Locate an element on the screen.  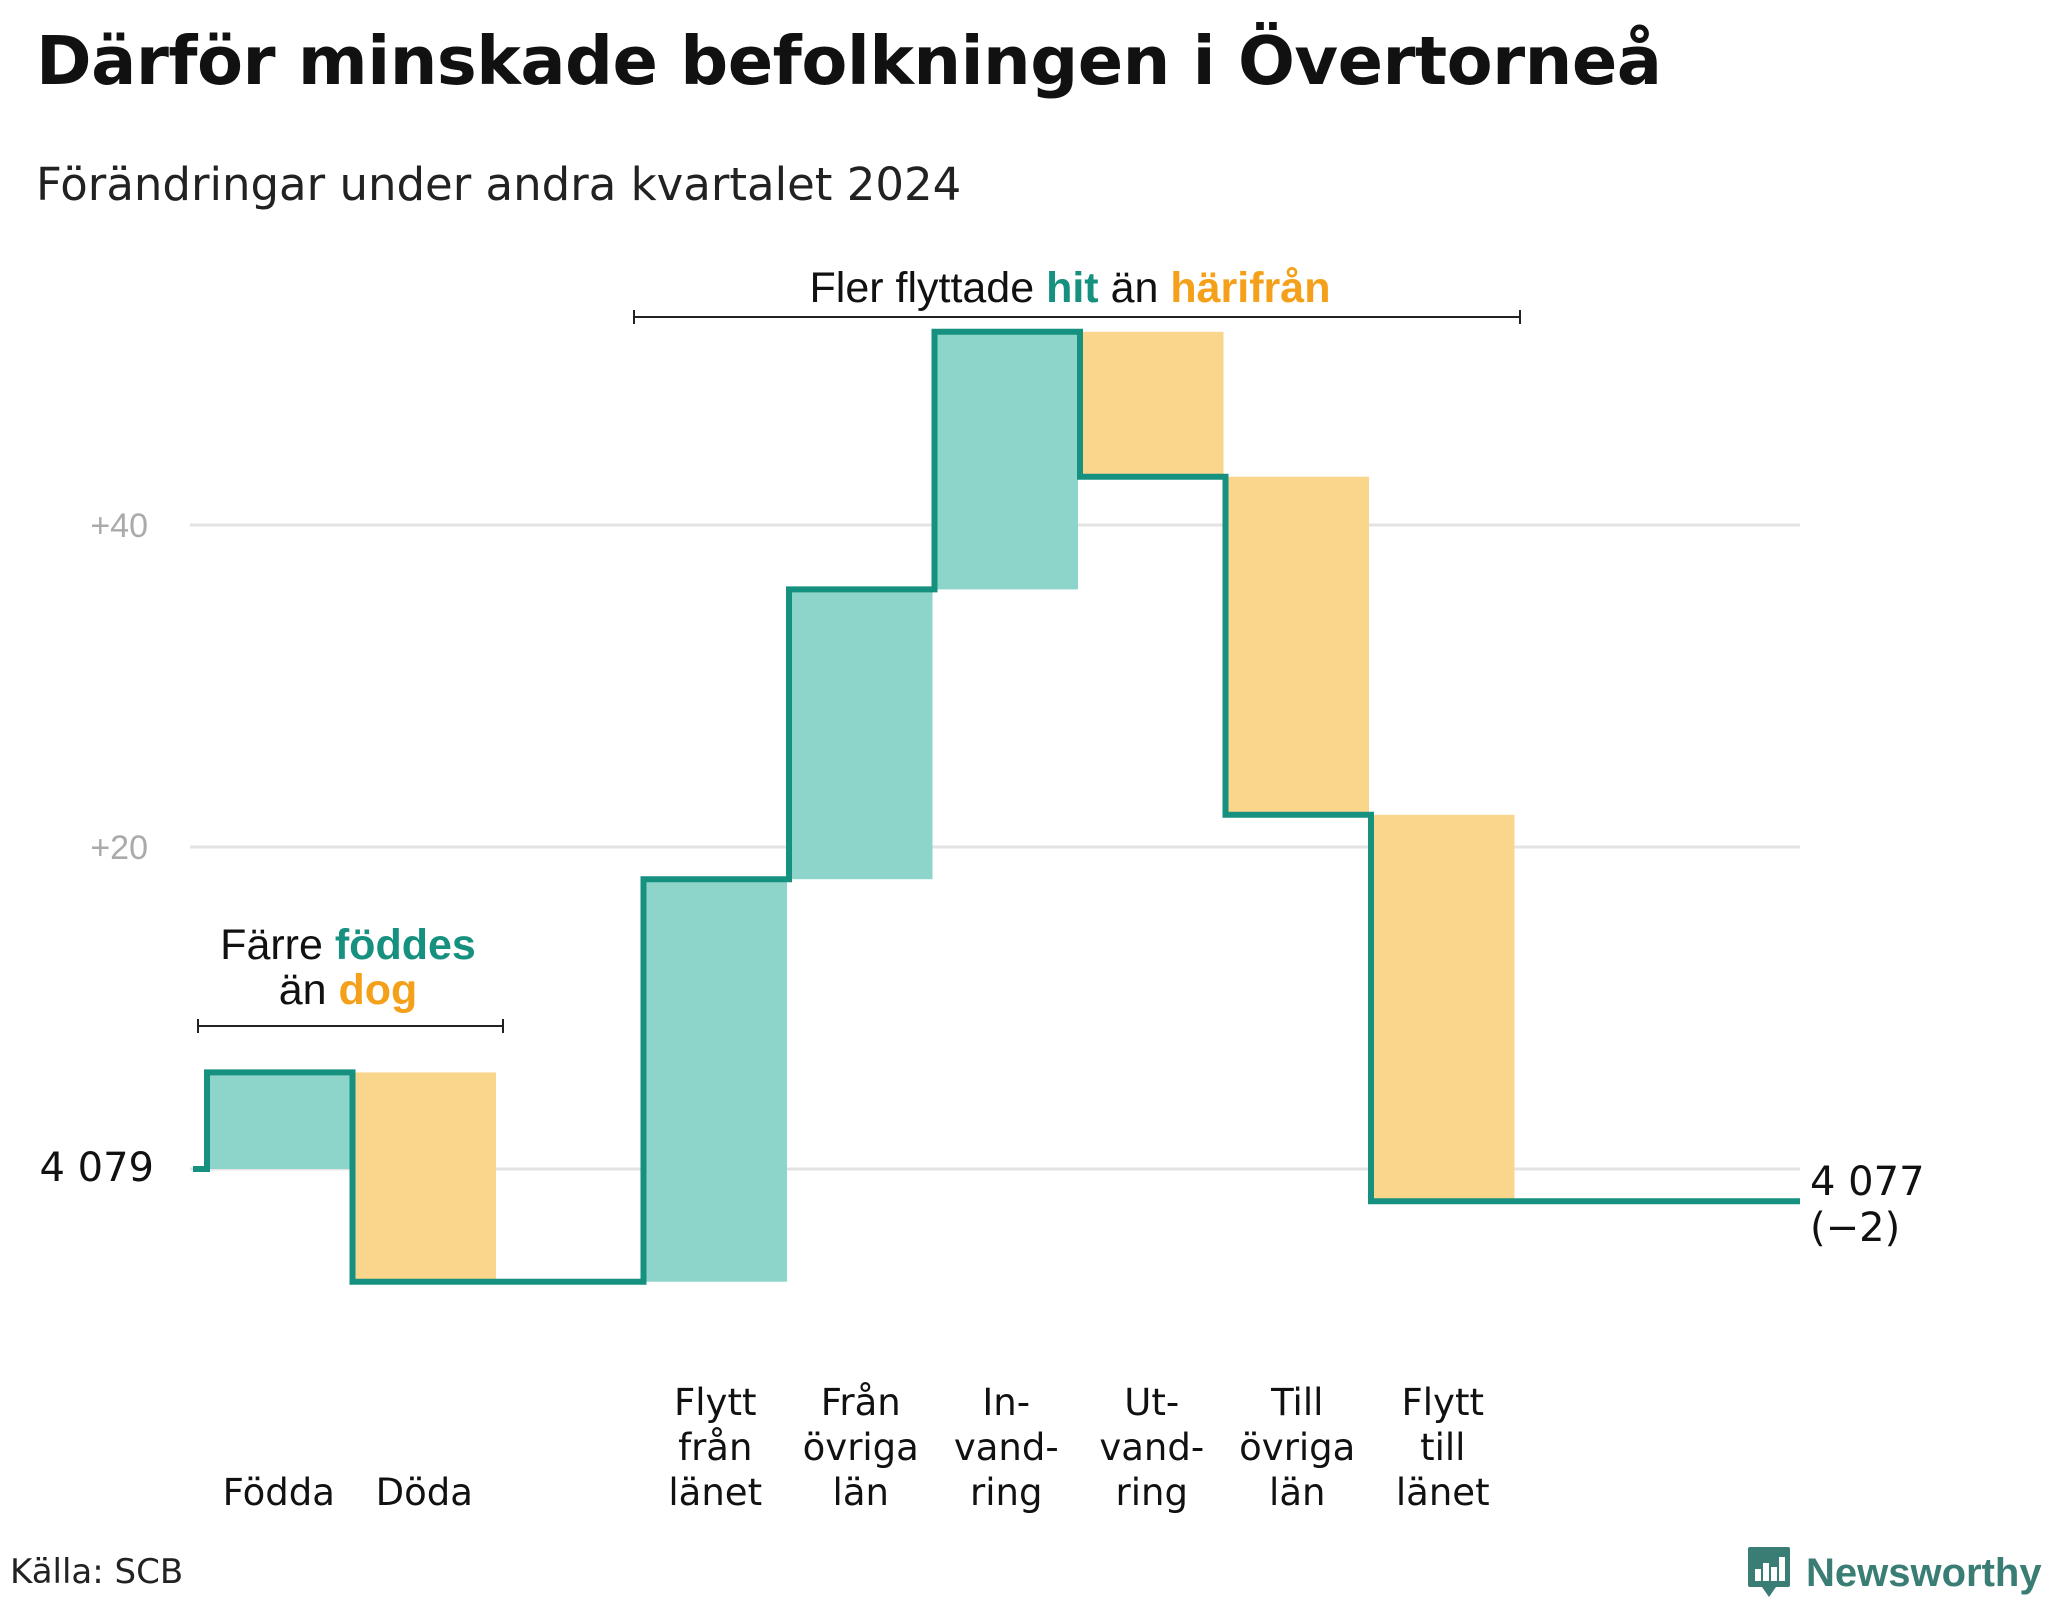
annotation-moves-text: Fler flyttade hit än härifrån is located at coordinates (1070, 288).